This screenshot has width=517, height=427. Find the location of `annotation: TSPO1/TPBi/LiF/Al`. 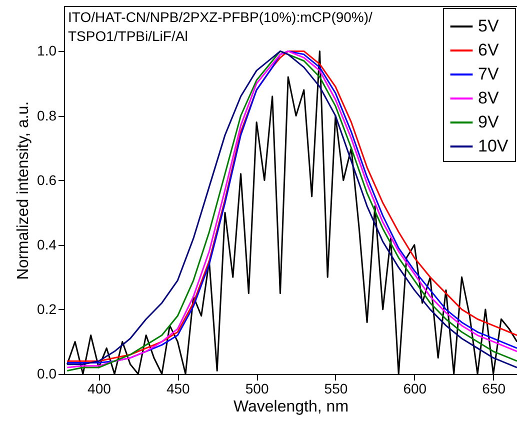

annotation: TSPO1/TPBi/LiF/Al is located at coordinates (128, 36).